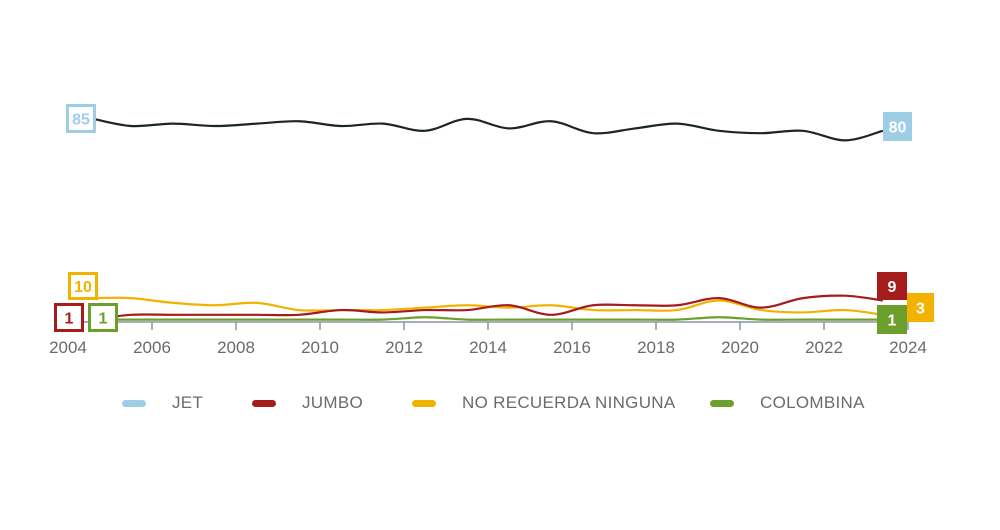  I want to click on legend: JET JUMBO NO RECUERDA NINGUNA COLOMBINA, so click(500, 405).